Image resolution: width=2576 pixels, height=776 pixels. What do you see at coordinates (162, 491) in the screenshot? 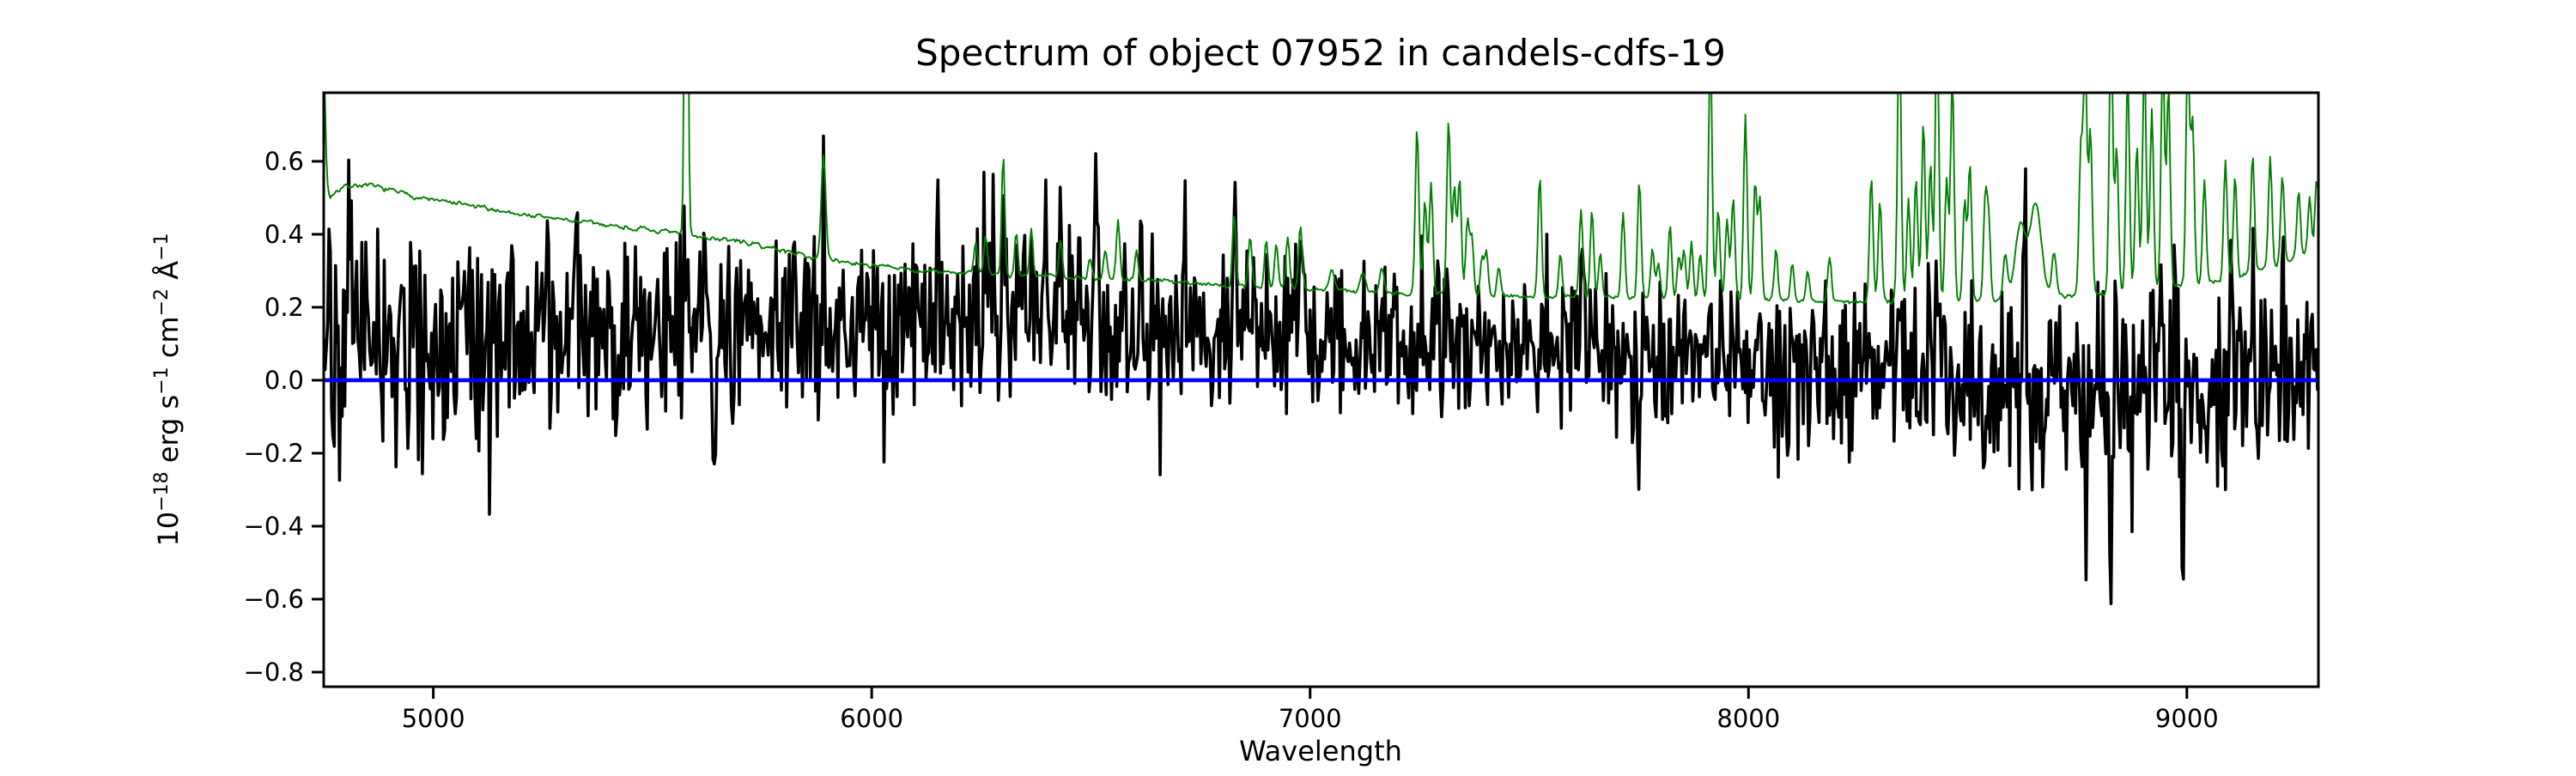
I see `y-axis-label-superscript: −18` at bounding box center [162, 491].